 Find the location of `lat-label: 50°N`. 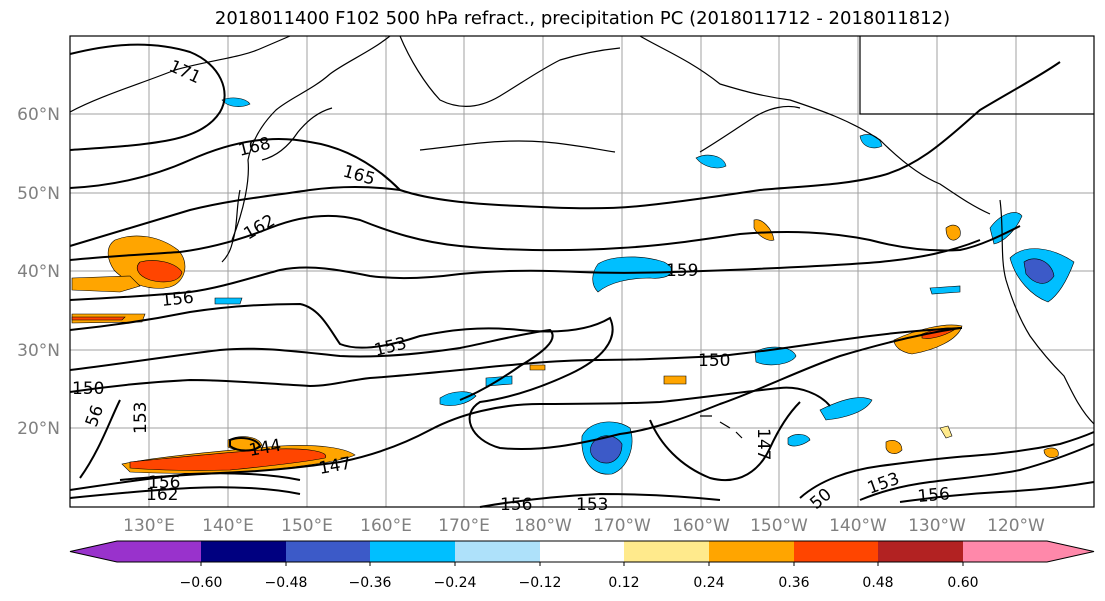

lat-label: 50°N is located at coordinates (38, 194).